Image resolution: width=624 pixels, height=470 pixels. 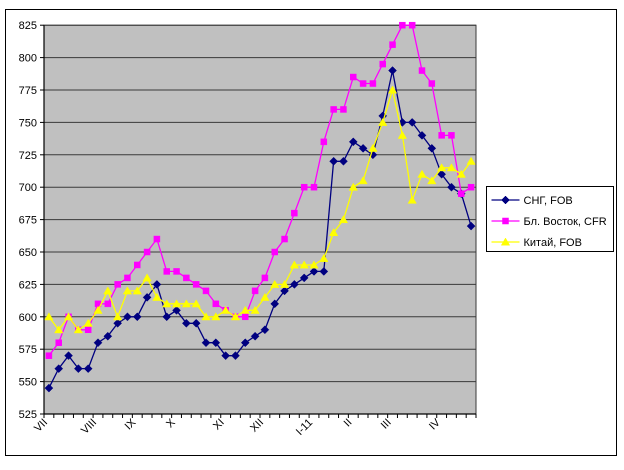 What do you see at coordinates (28, 285) in the screenshot?
I see `y-axis-label: 625` at bounding box center [28, 285].